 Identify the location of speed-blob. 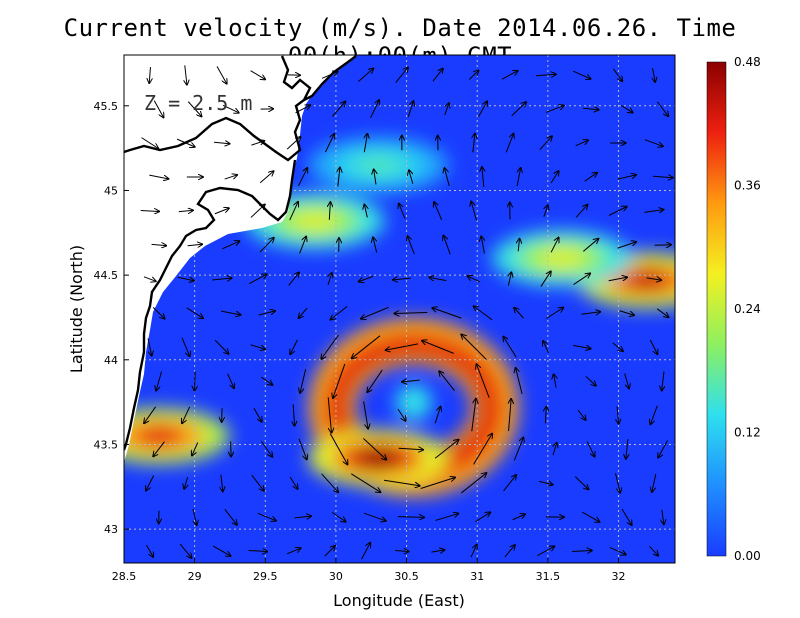
(413, 402).